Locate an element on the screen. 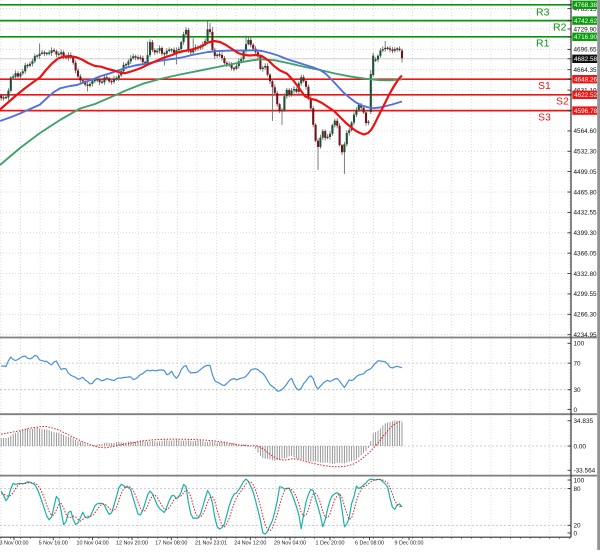  svg-text: 4648.26 is located at coordinates (586, 80).